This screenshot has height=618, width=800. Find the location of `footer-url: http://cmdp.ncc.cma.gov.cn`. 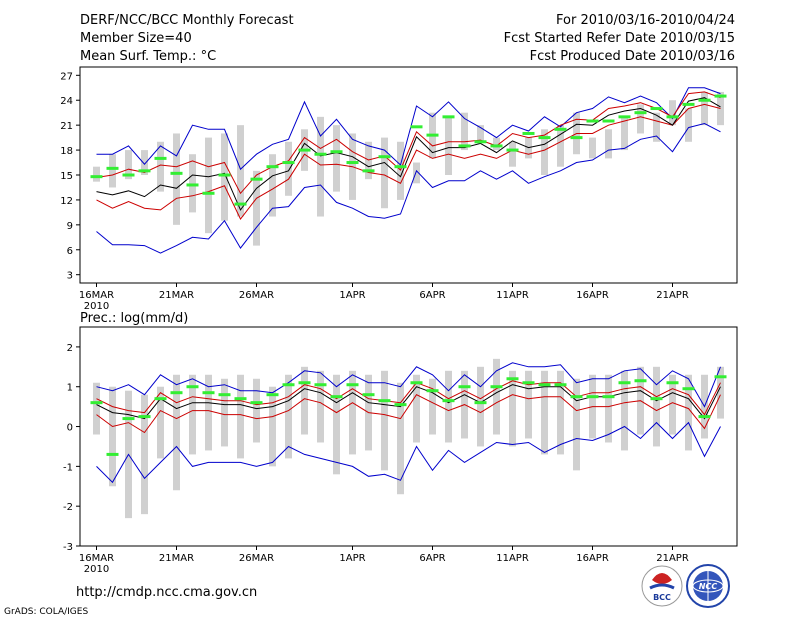

footer-url: http://cmdp.ncc.cma.gov.cn is located at coordinates (166, 592).